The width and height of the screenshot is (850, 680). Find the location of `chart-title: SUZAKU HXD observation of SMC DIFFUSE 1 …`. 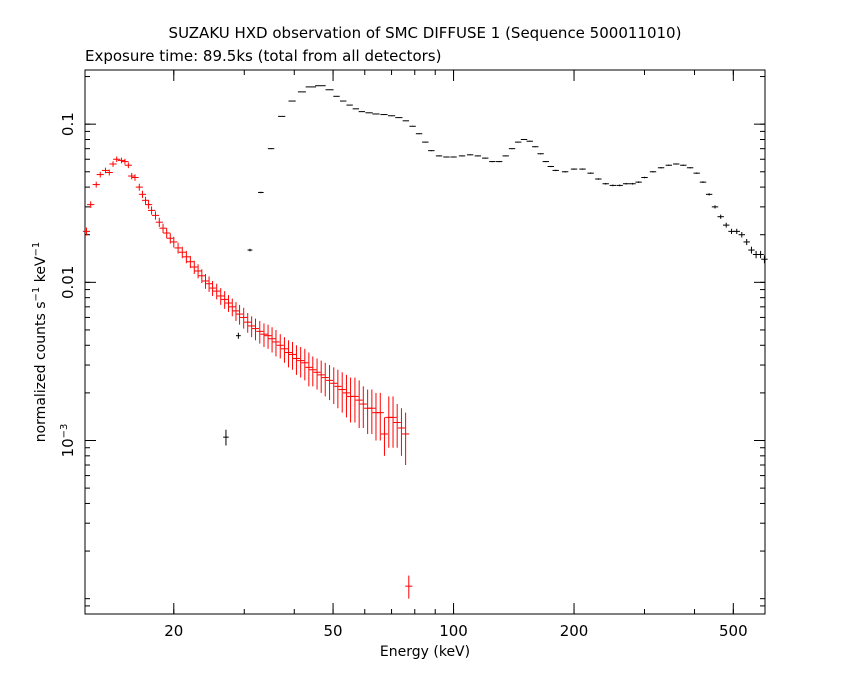

chart-title: SUZAKU HXD observation of SMC DIFFUSE 1 … is located at coordinates (425, 33).